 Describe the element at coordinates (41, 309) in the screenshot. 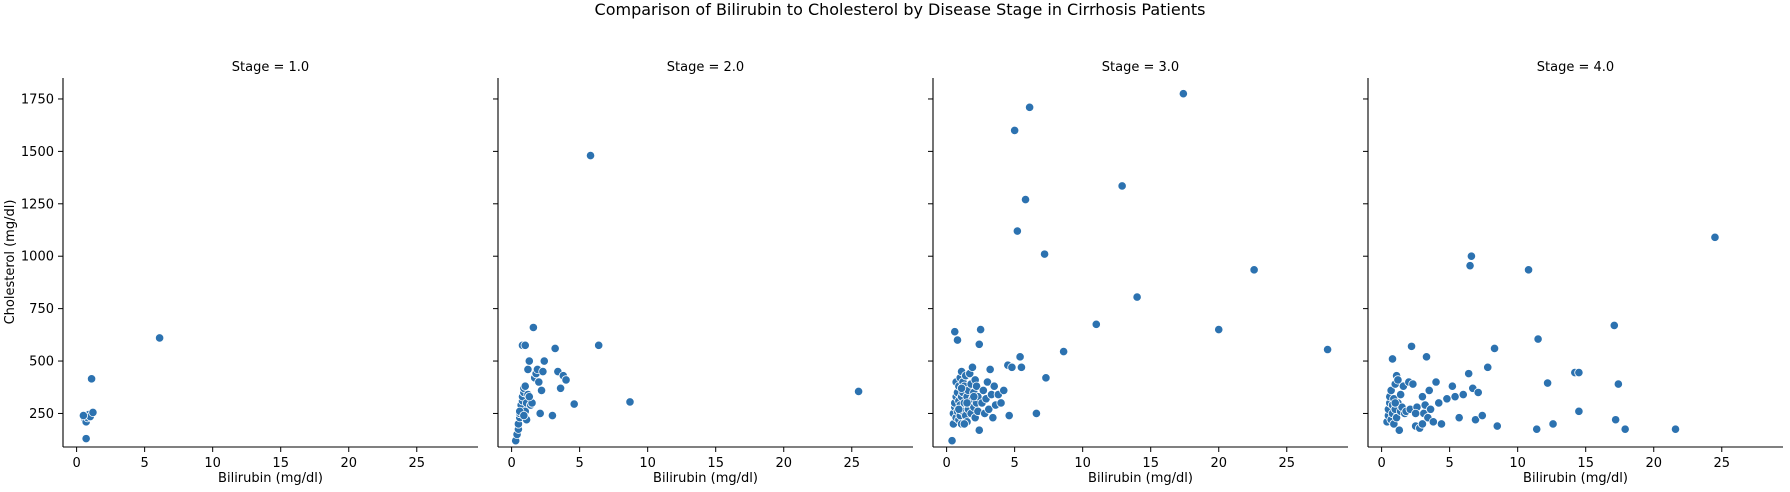

I see `y-tick-label: 750` at that location.